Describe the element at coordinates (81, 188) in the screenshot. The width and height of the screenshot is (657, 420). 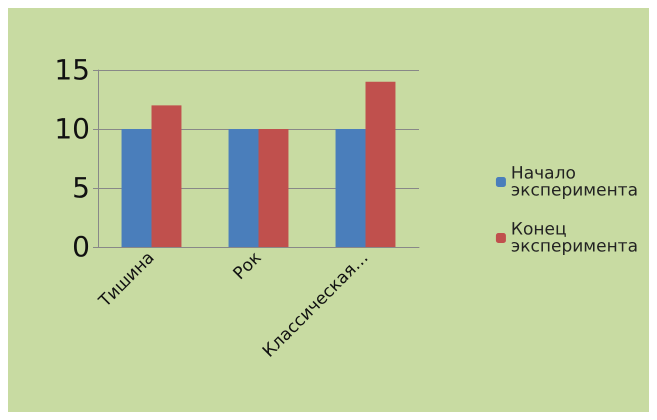
I see `y-tick-label: 5` at that location.